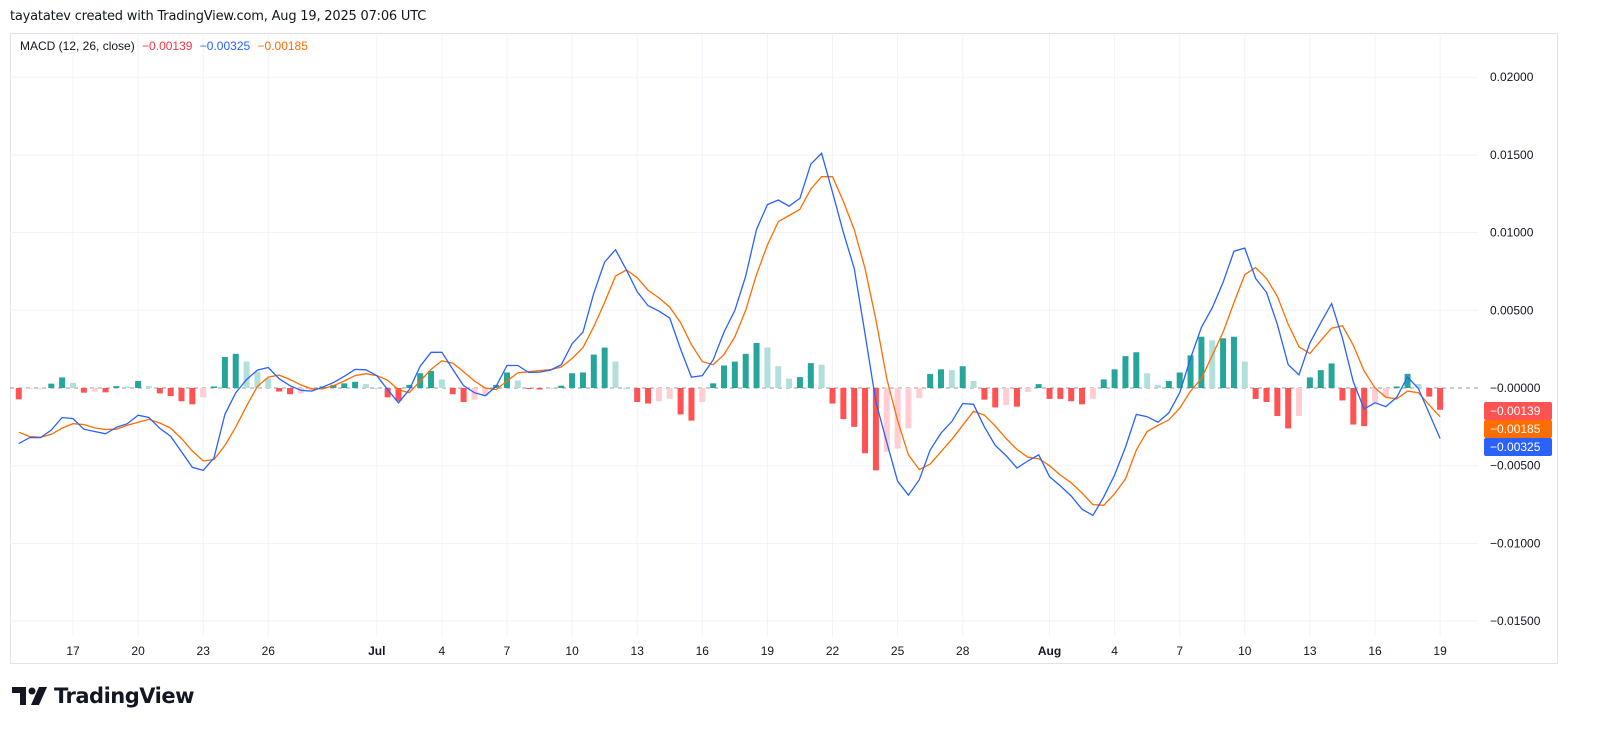 Image resolution: width=1600 pixels, height=745 pixels. What do you see at coordinates (833, 651) in the screenshot?
I see `x-tick-label: 22` at bounding box center [833, 651].